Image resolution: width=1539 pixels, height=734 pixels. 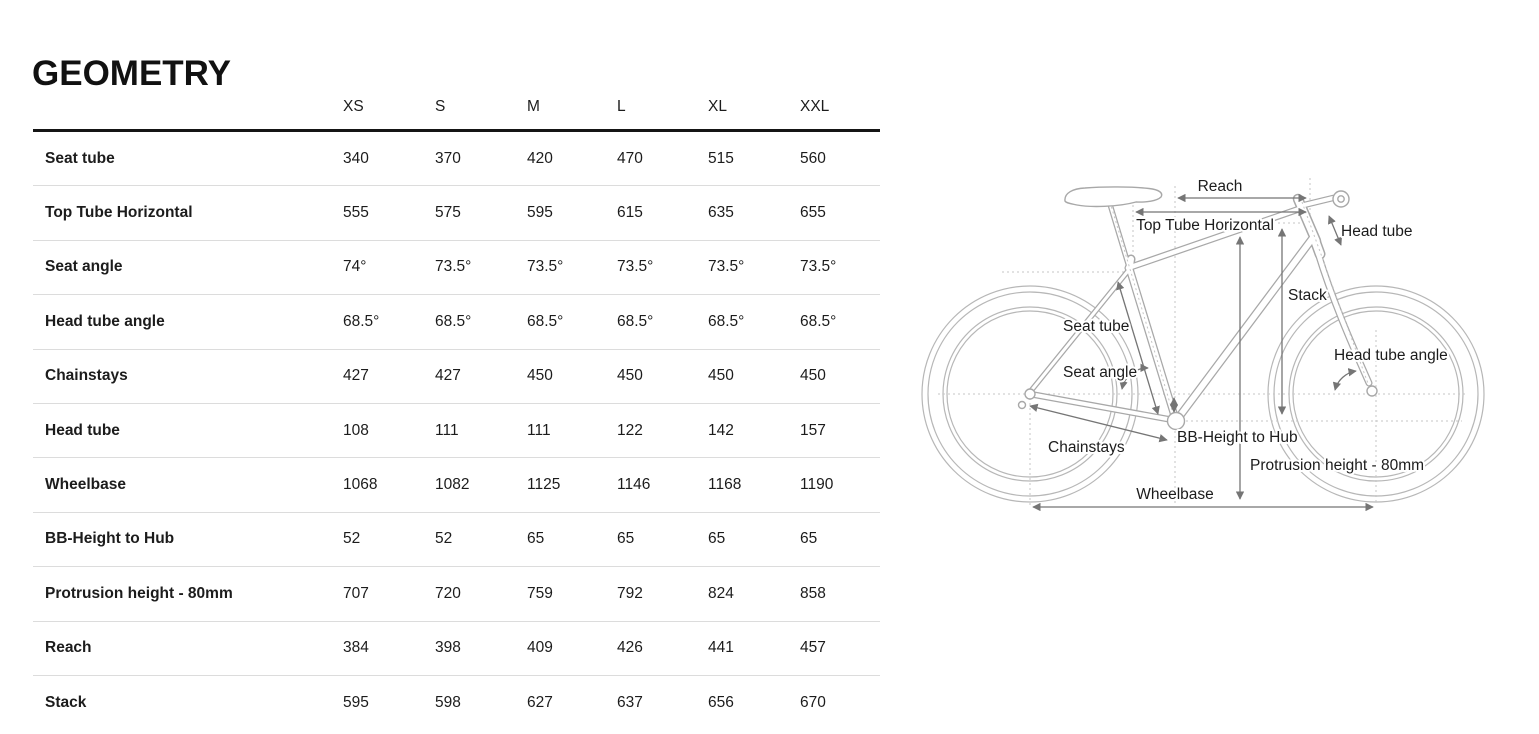 I want to click on row-label: Wheelbase, so click(x=85, y=485).